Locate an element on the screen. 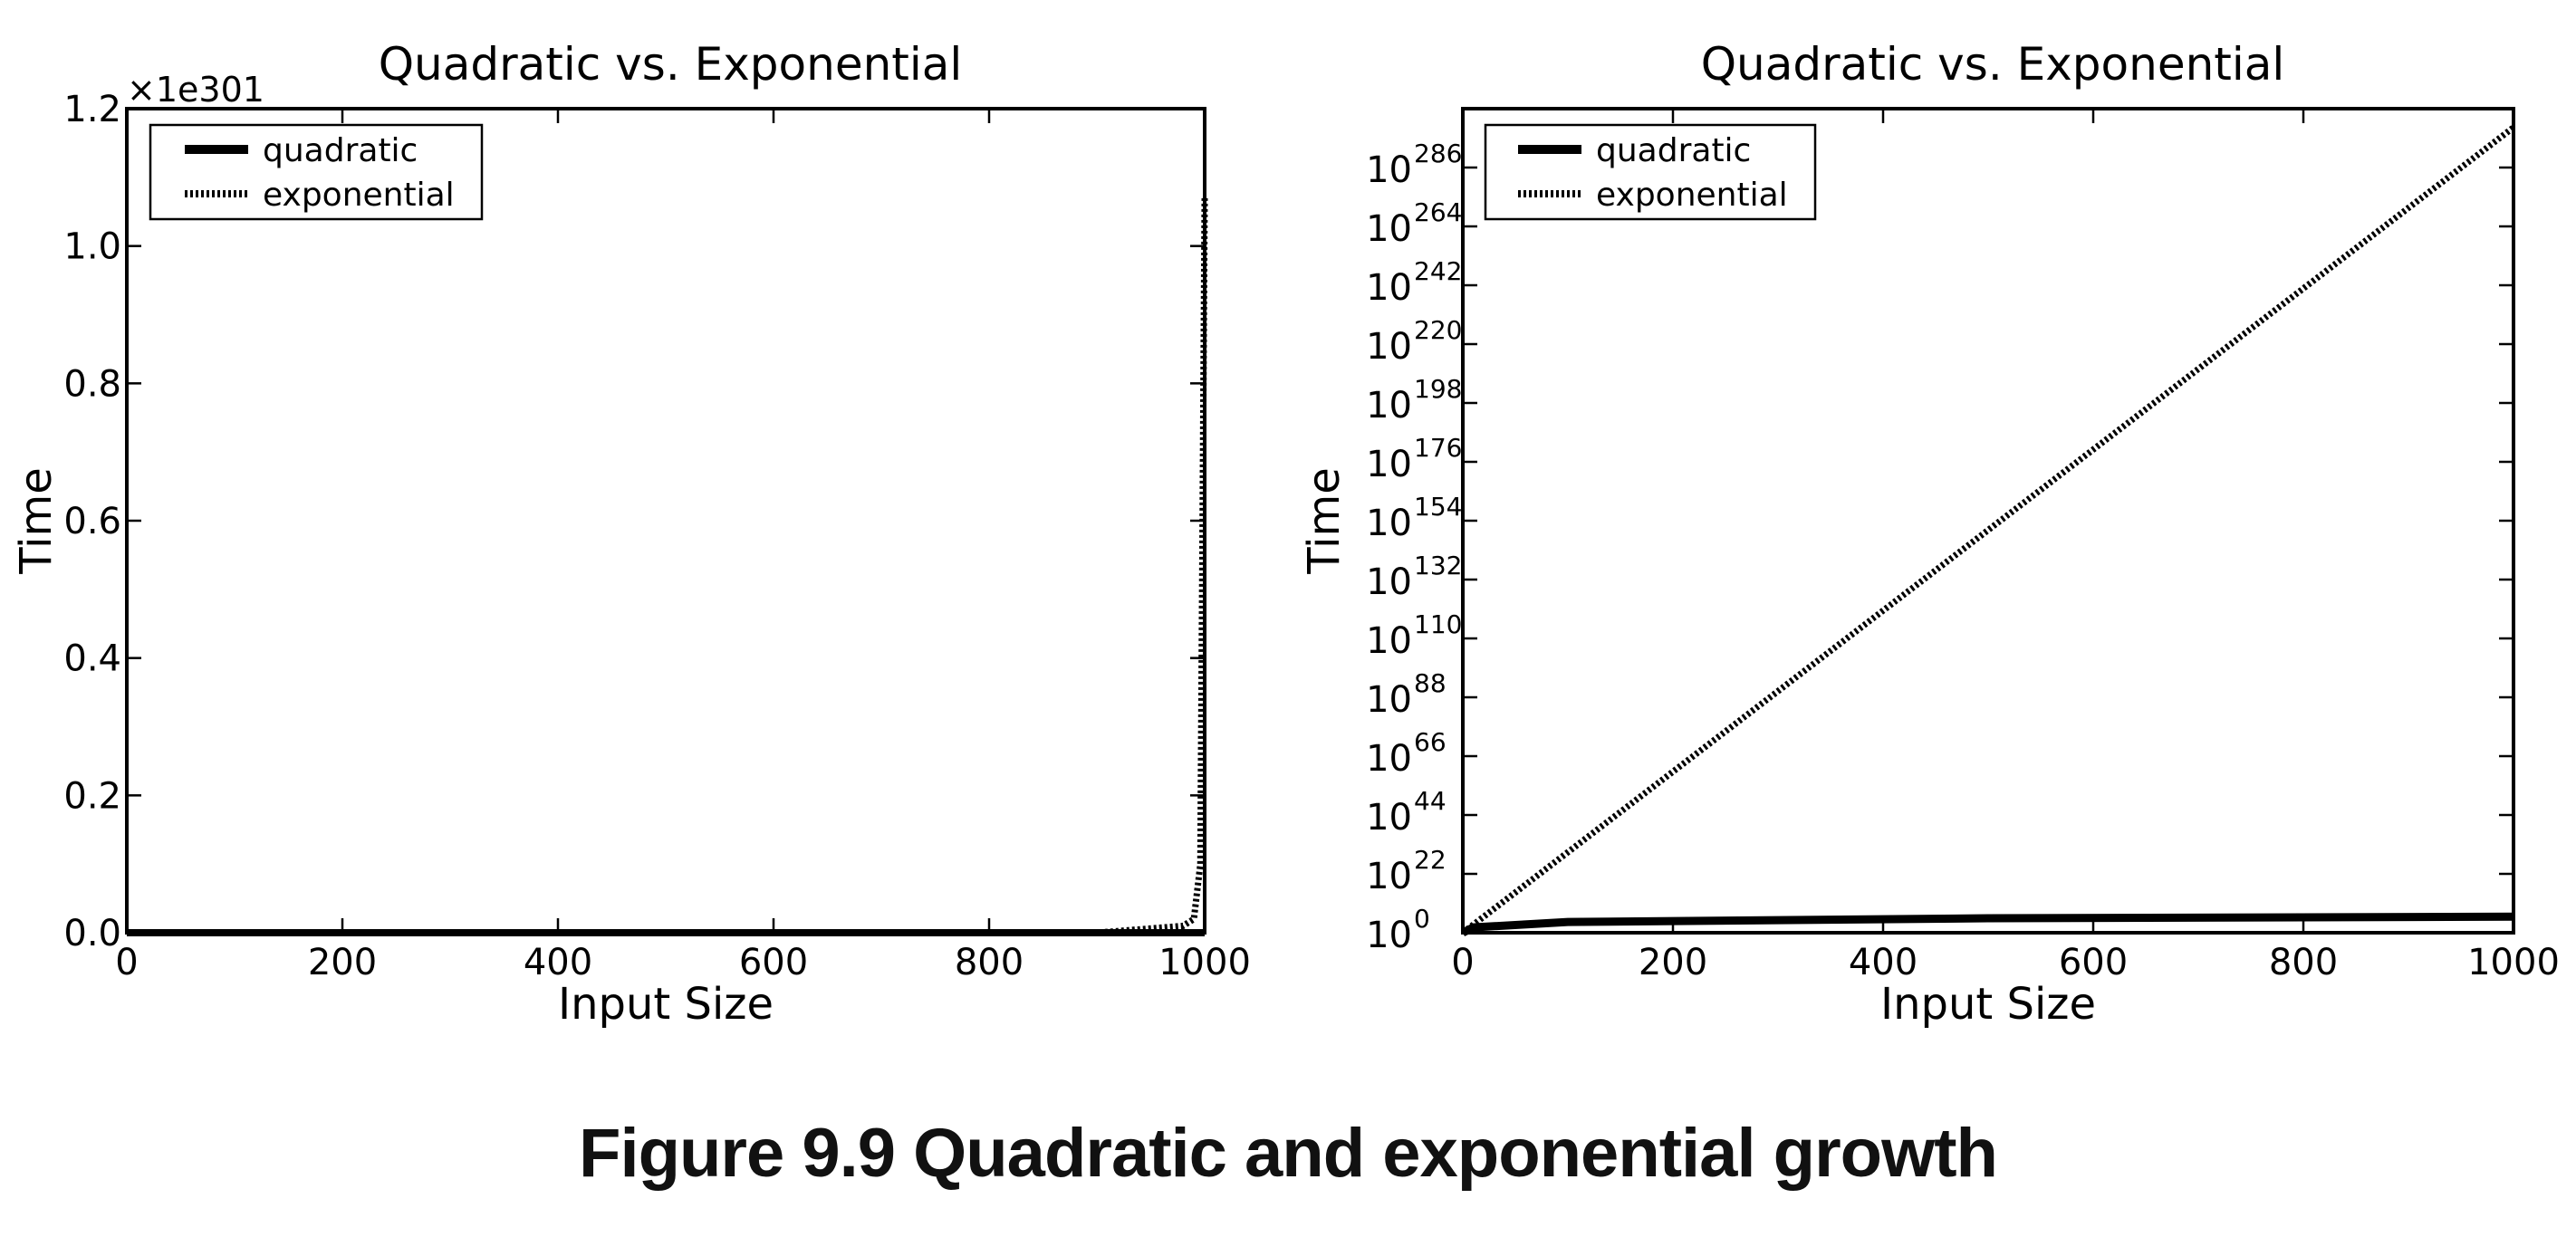 This screenshot has width=2576, height=1237. log-legend-exponential-label: exponential is located at coordinates (1692, 196).